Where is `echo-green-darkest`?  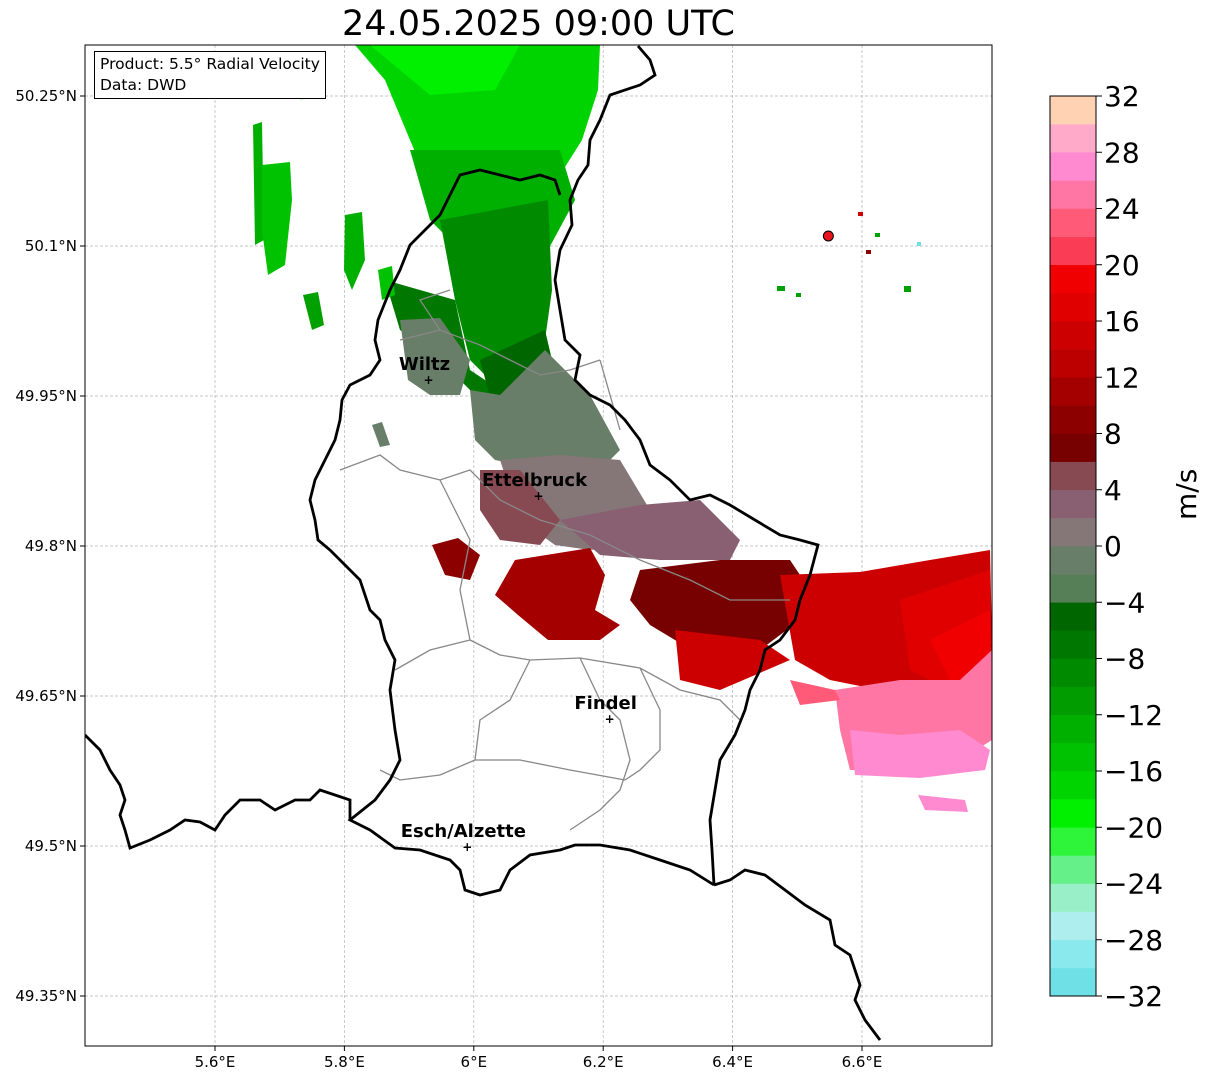
echo-green-darkest is located at coordinates (516, 372).